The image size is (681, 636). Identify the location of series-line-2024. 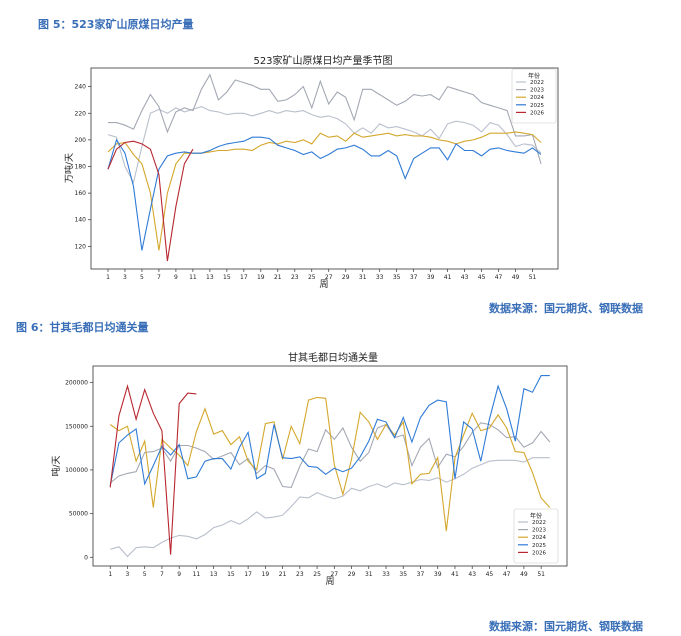
(324, 191).